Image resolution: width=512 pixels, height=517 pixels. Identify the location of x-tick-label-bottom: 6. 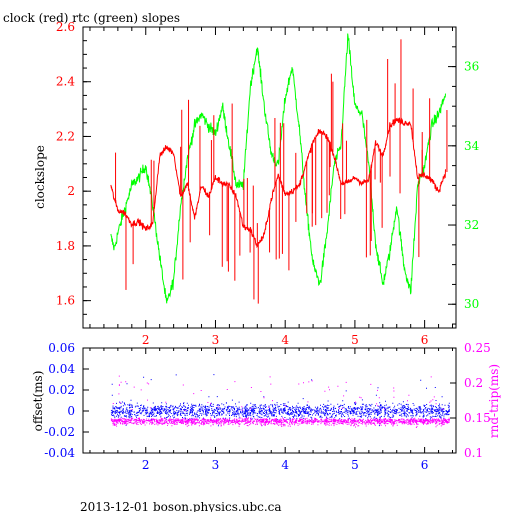
(425, 465).